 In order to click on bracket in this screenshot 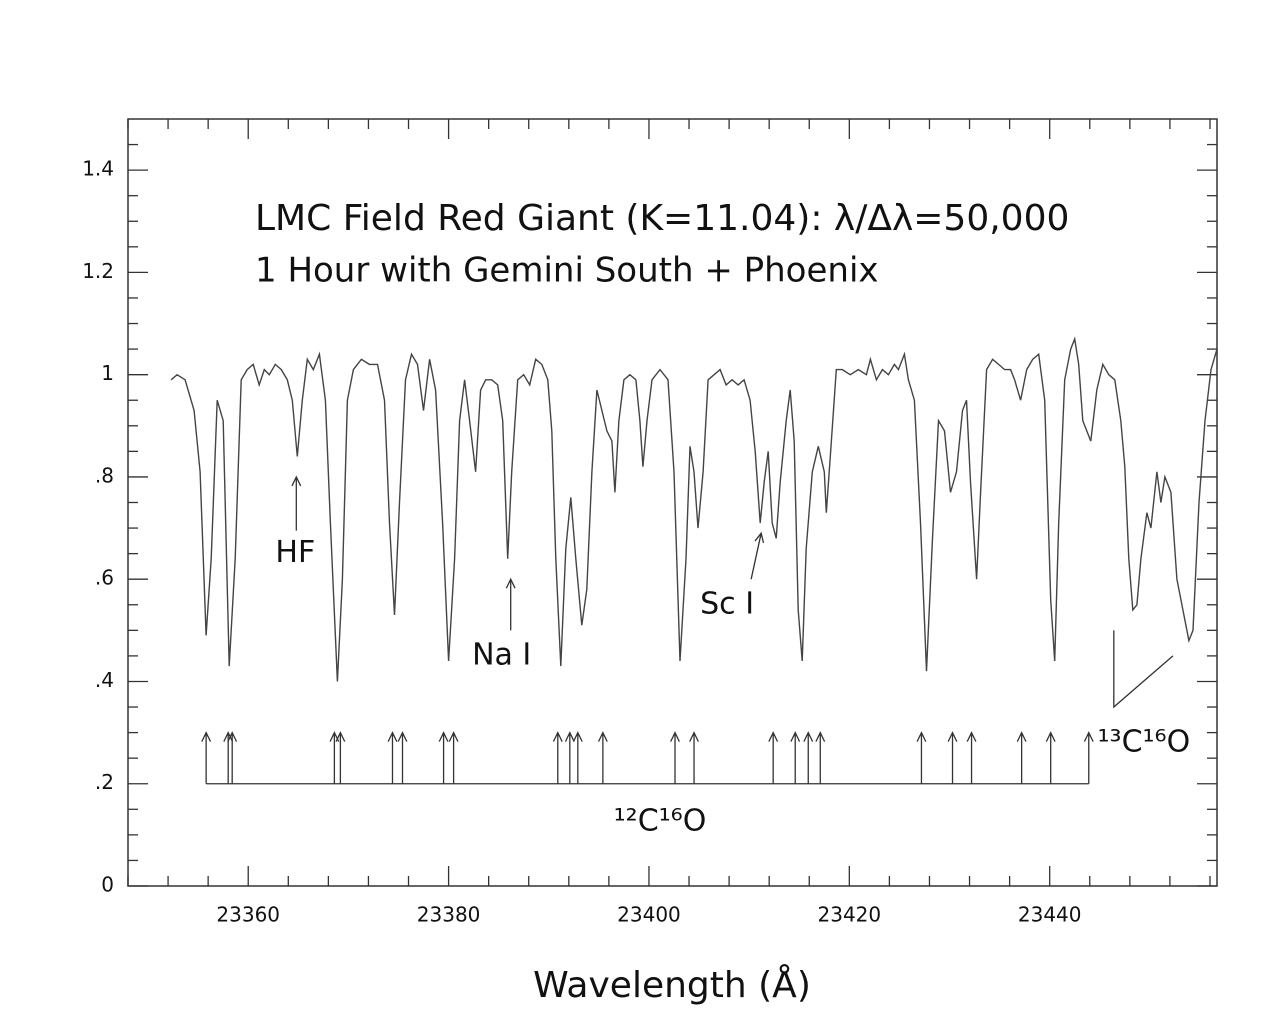, I will do `click(1143, 669)`.